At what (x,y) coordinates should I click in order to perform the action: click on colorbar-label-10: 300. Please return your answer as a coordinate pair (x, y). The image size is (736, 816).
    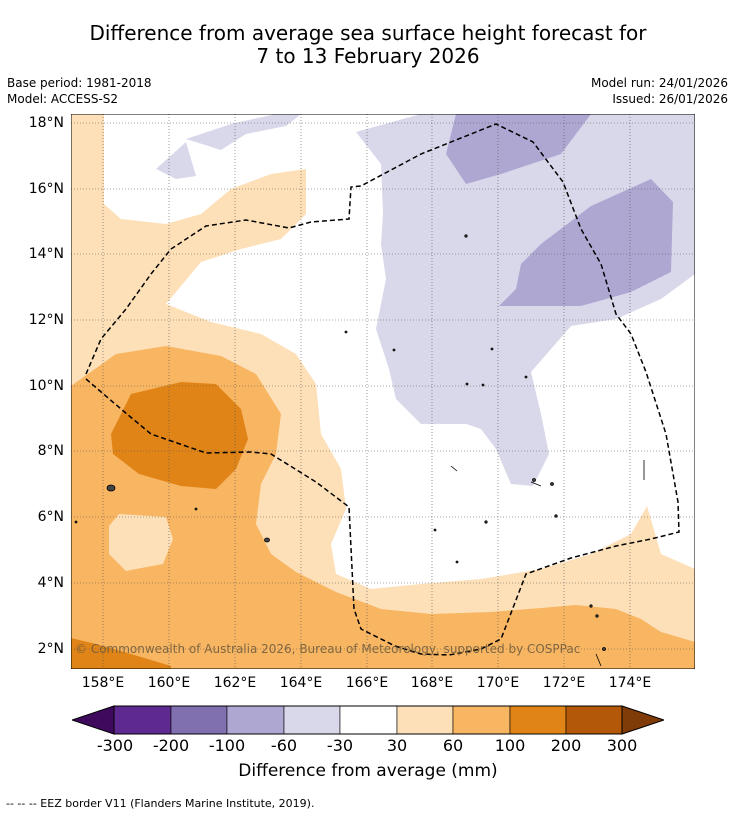
    Looking at the image, I should click on (622, 745).